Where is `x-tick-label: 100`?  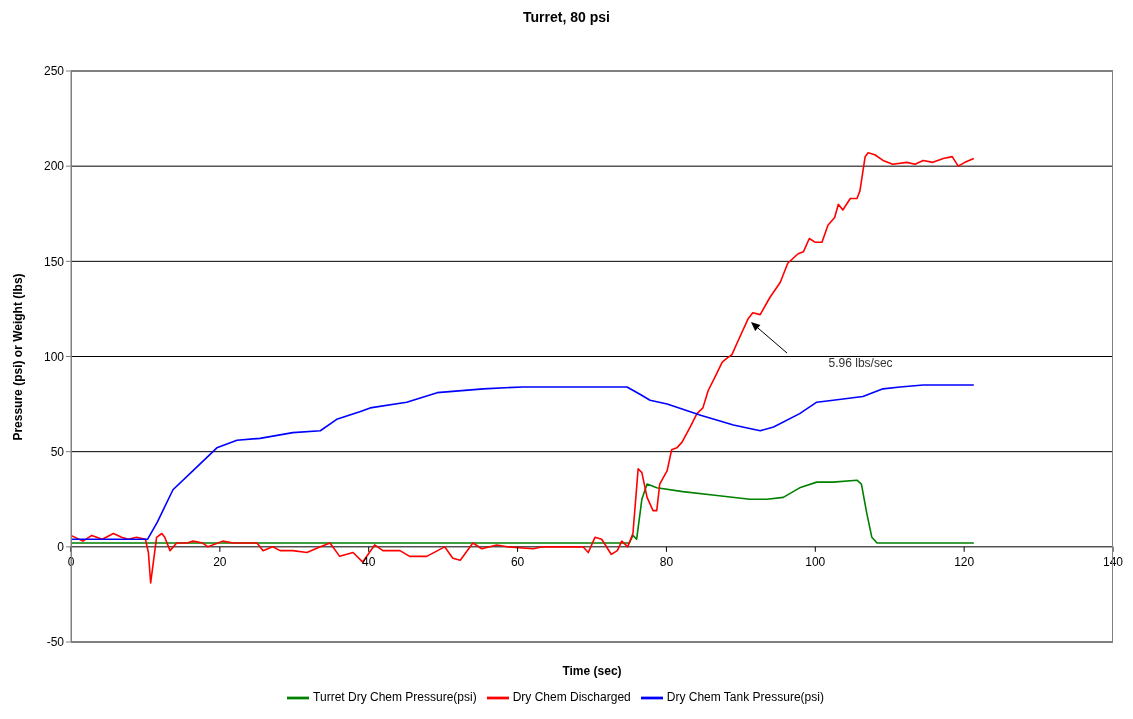
x-tick-label: 100 is located at coordinates (815, 561).